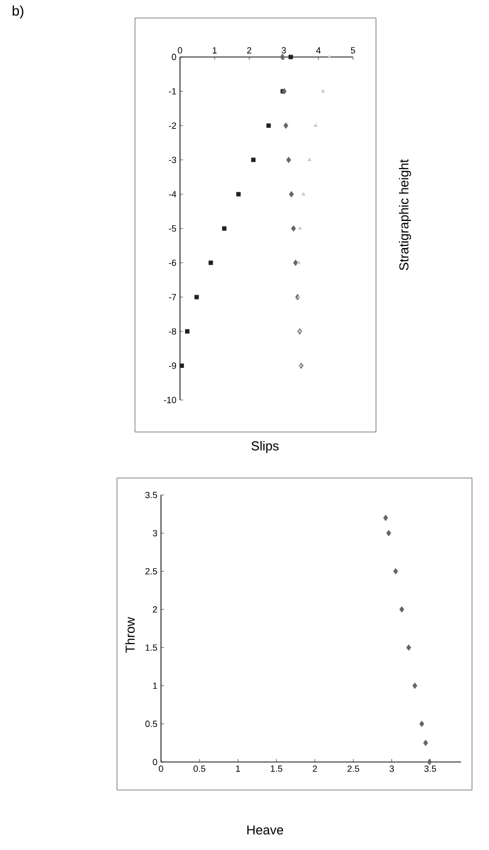  I want to click on y-tick-label: 1, so click(155, 685).